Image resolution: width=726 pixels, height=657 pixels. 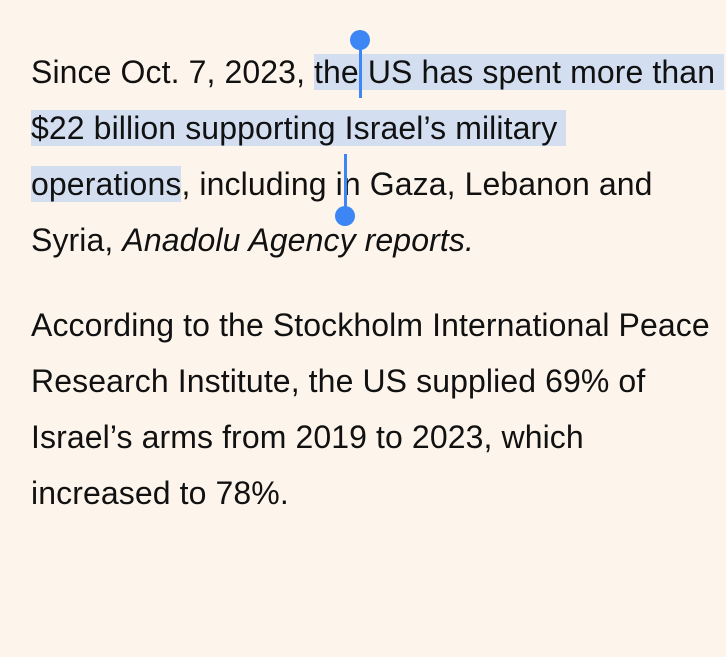 I want to click on selection-start-caret, so click(x=360, y=72).